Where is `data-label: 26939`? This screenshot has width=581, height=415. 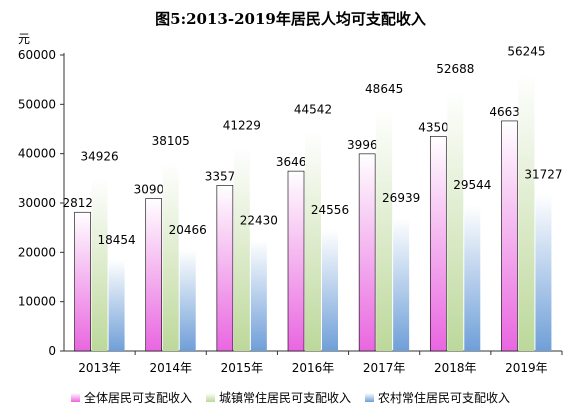 data-label: 26939 is located at coordinates (401, 198).